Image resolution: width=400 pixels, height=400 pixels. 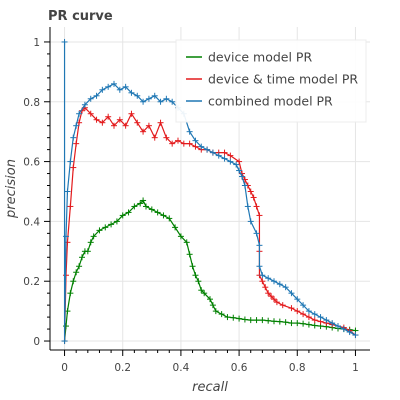 I want to click on x-axis-label: recall, so click(x=210, y=387).